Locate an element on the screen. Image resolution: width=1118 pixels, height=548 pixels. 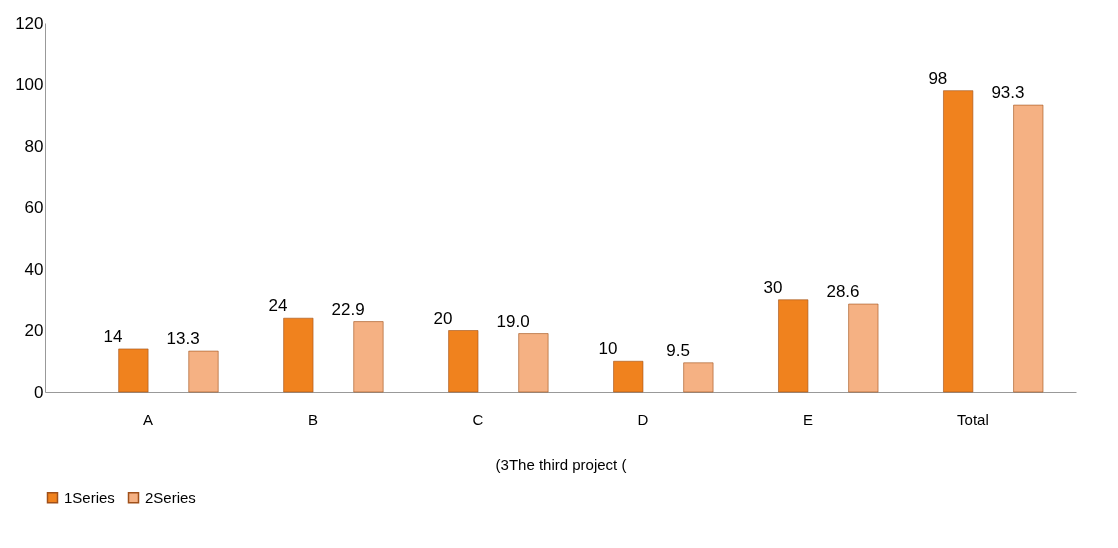
data-label: 14 is located at coordinates (113, 336).